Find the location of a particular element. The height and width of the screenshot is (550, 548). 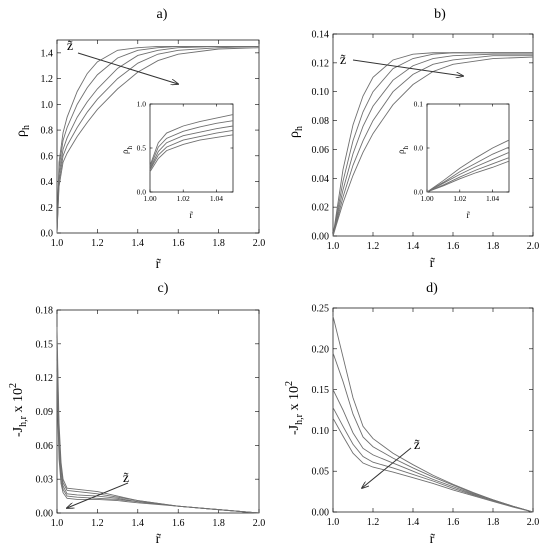

panel-d-xtick-label: 1.0 is located at coordinates (333, 522).